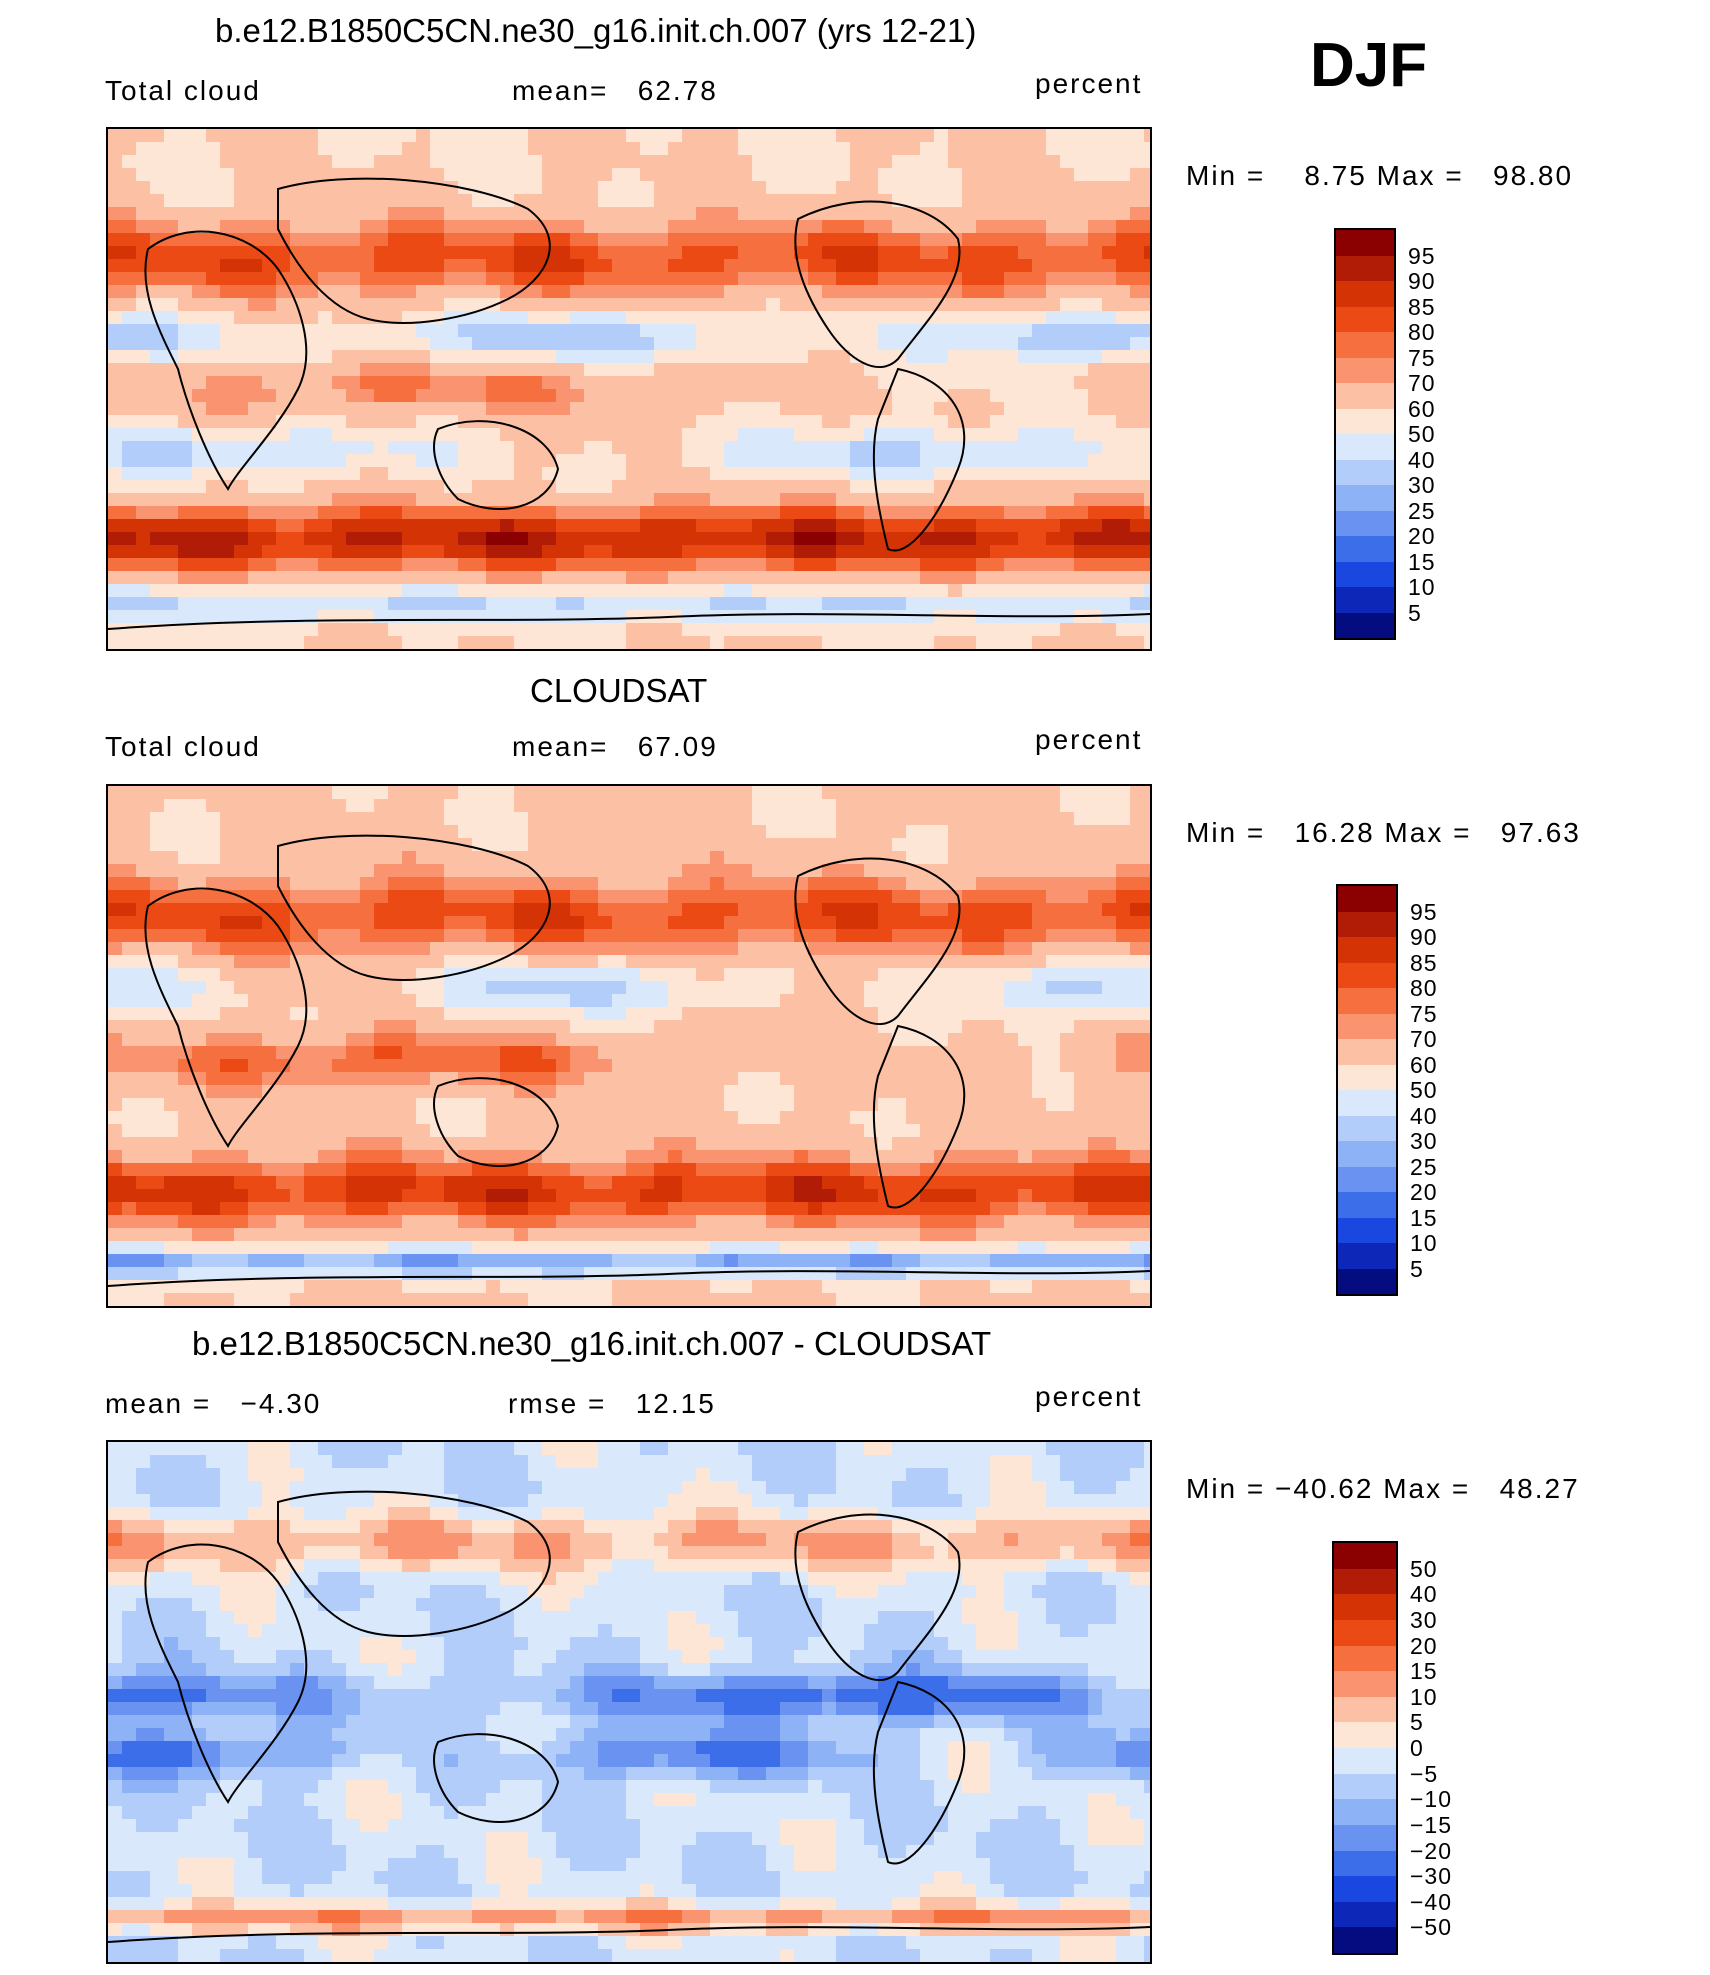  What do you see at coordinates (226, 360) in the screenshot?
I see `coastline` at bounding box center [226, 360].